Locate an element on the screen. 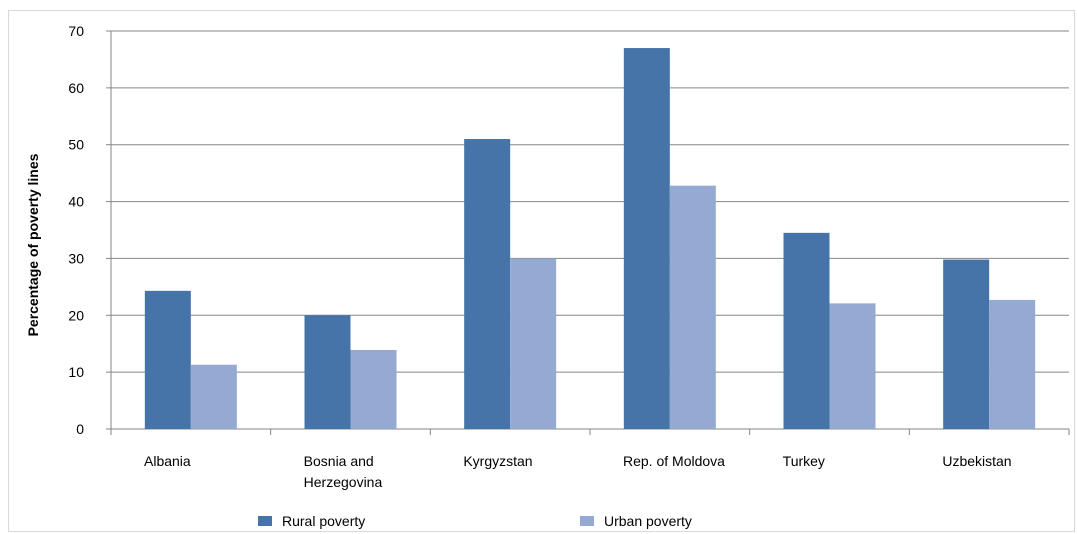  bar-urban-turkey is located at coordinates (852, 366).